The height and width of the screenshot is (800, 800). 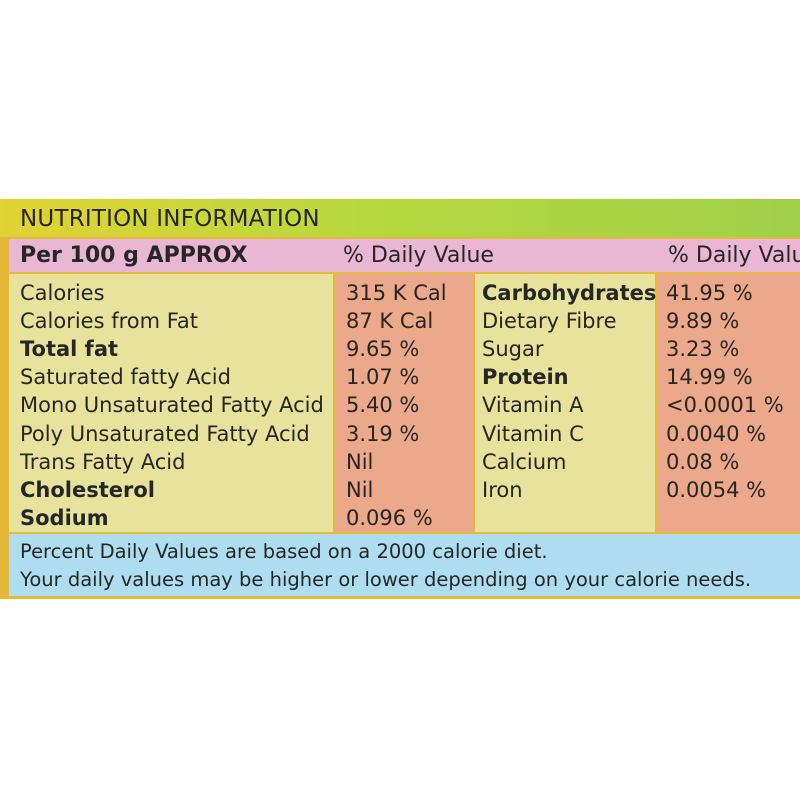 What do you see at coordinates (569, 293) in the screenshot?
I see `right-nutrient-name: Carbohydrates` at bounding box center [569, 293].